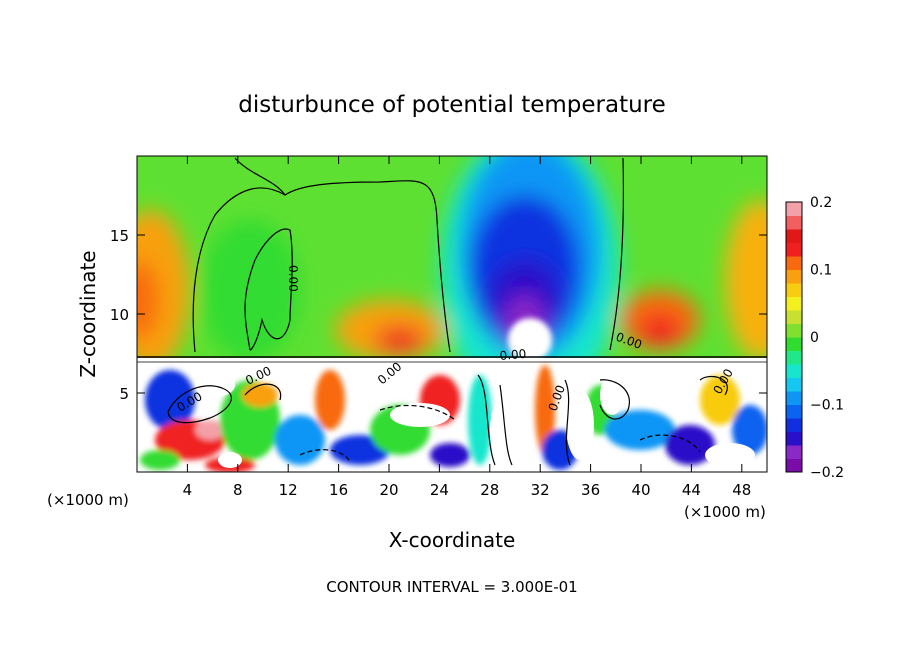 The height and width of the screenshot is (654, 904). Describe the element at coordinates (617, 254) in the screenshot. I see `contour-zero-right` at that location.